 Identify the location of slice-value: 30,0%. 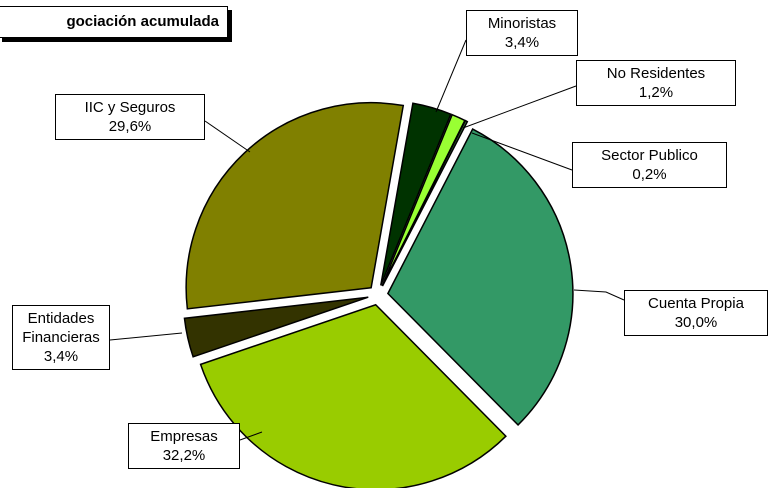
(696, 322).